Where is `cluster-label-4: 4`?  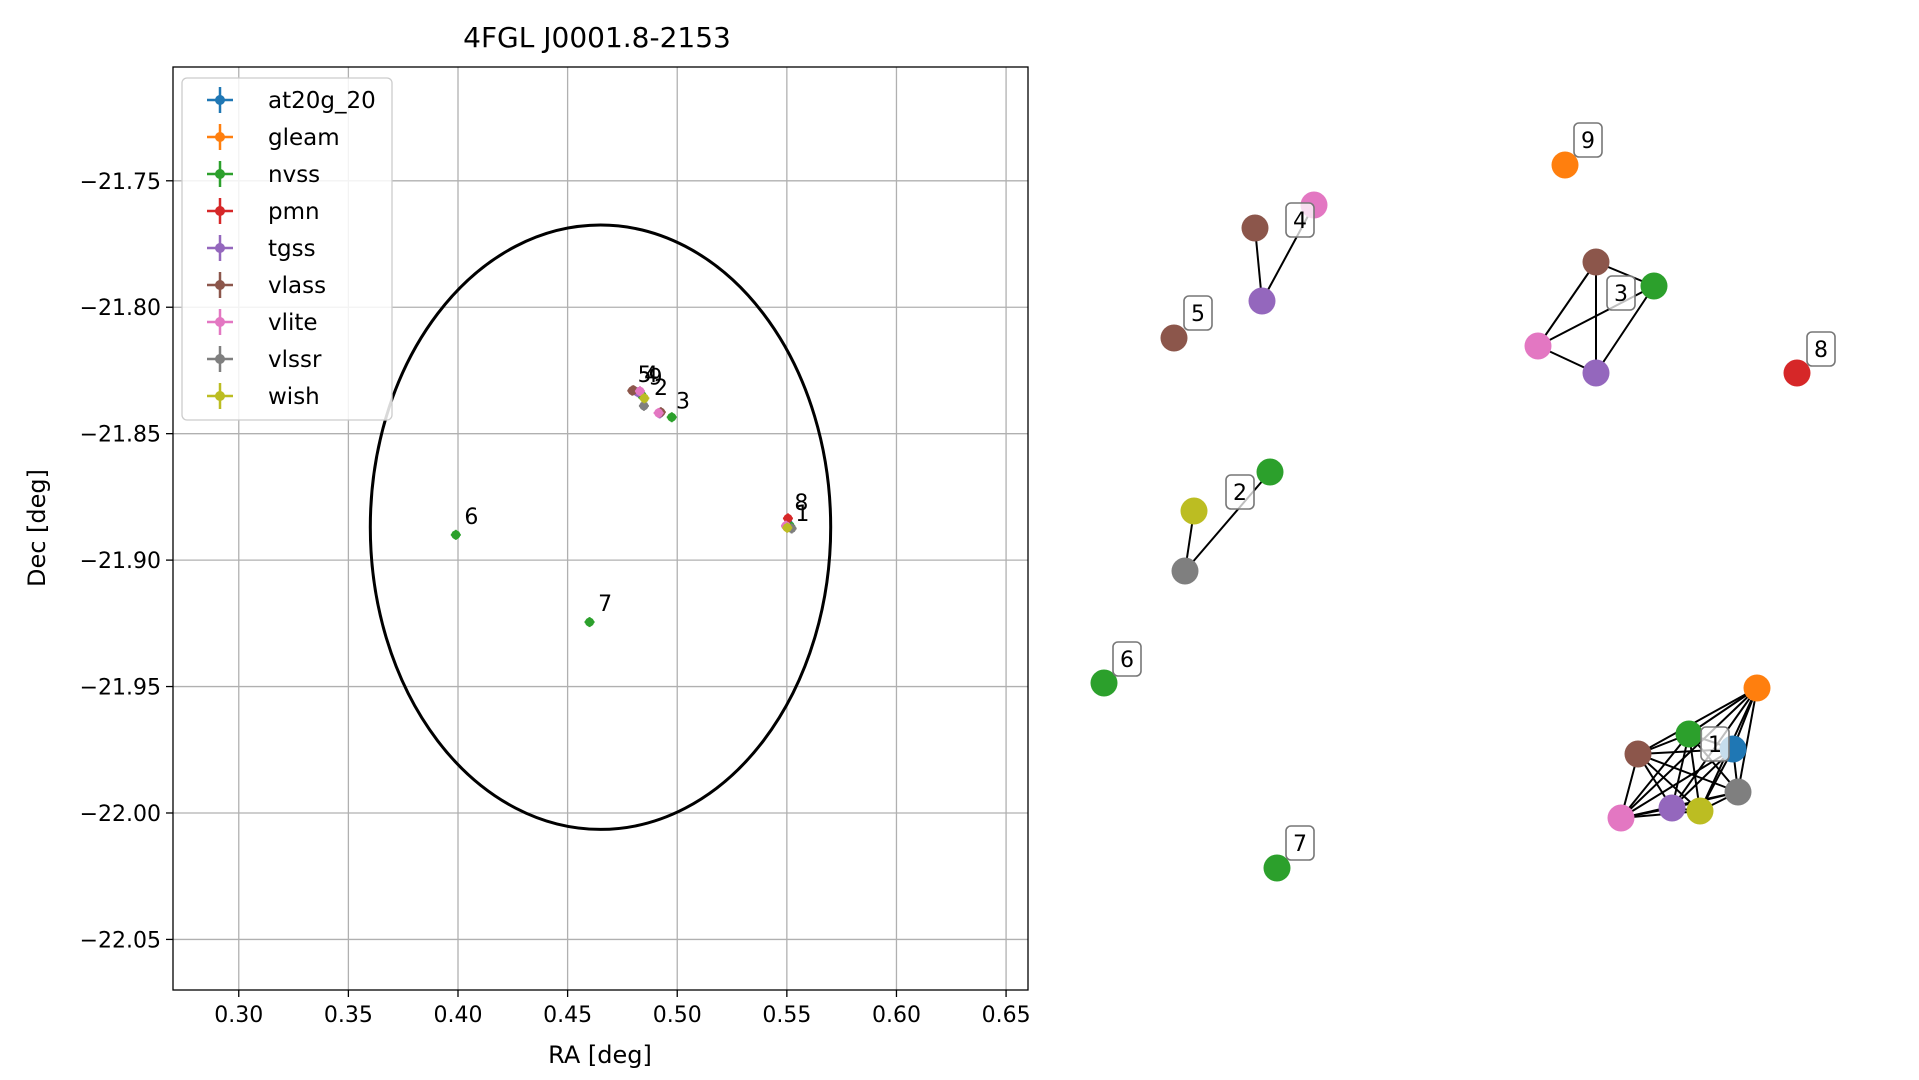
cluster-label-4: 4 is located at coordinates (1300, 220).